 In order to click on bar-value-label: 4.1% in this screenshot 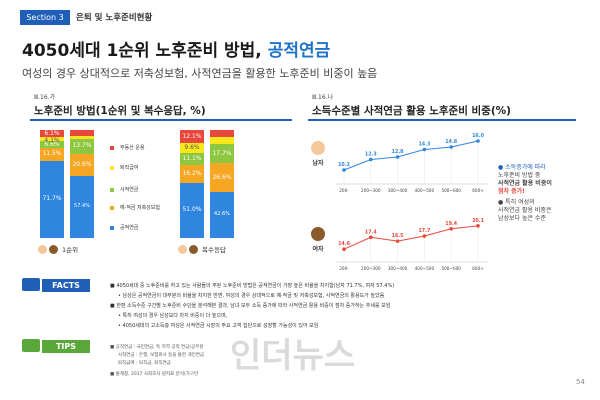, I will do `click(52, 140)`.